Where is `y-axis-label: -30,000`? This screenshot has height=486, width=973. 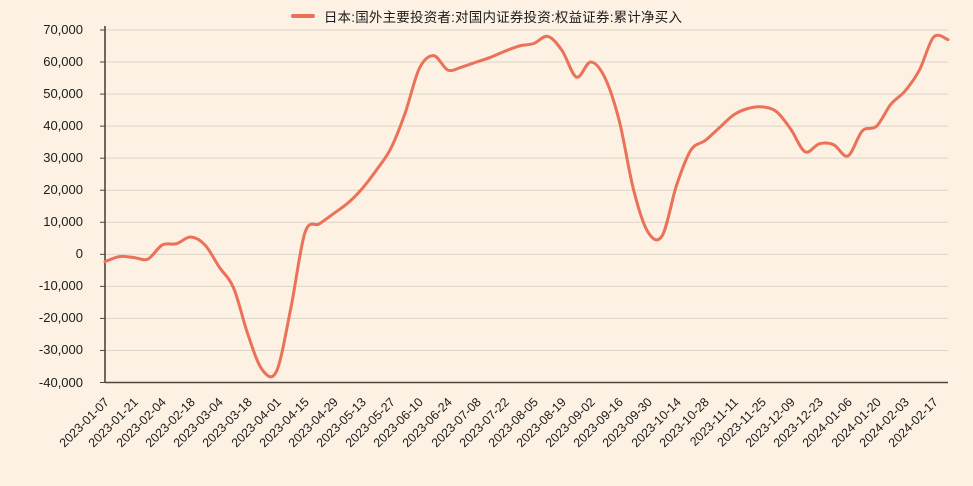
y-axis-label: -30,000 is located at coordinates (60, 350).